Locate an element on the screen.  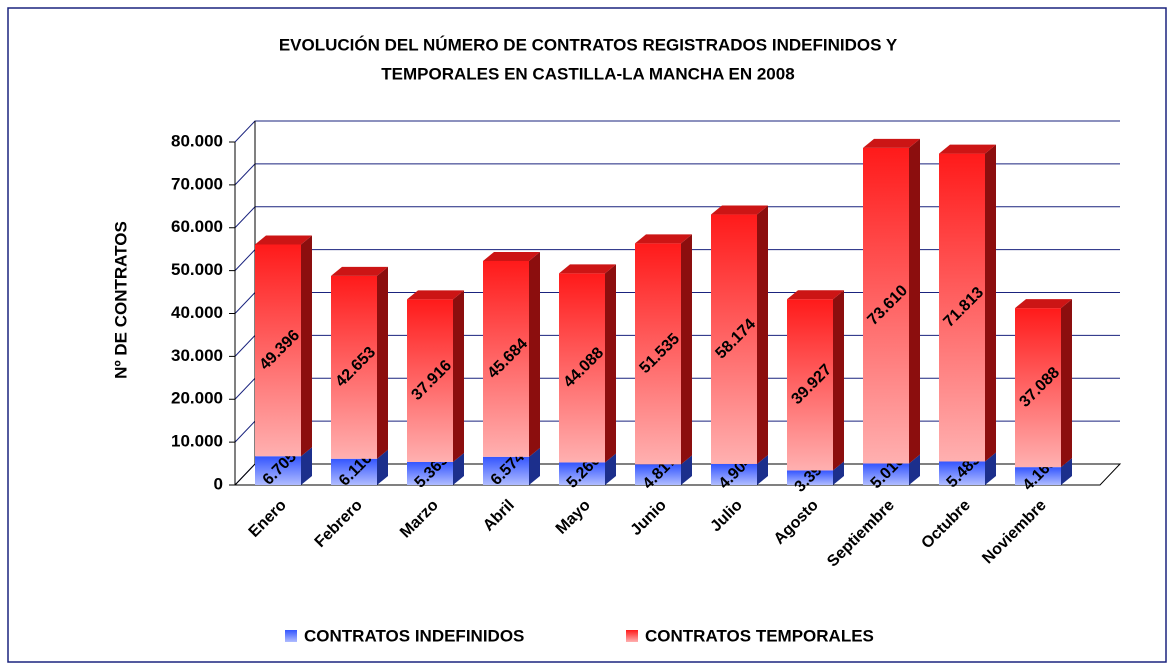
y-tick-label: 40.000 is located at coordinates (197, 312).